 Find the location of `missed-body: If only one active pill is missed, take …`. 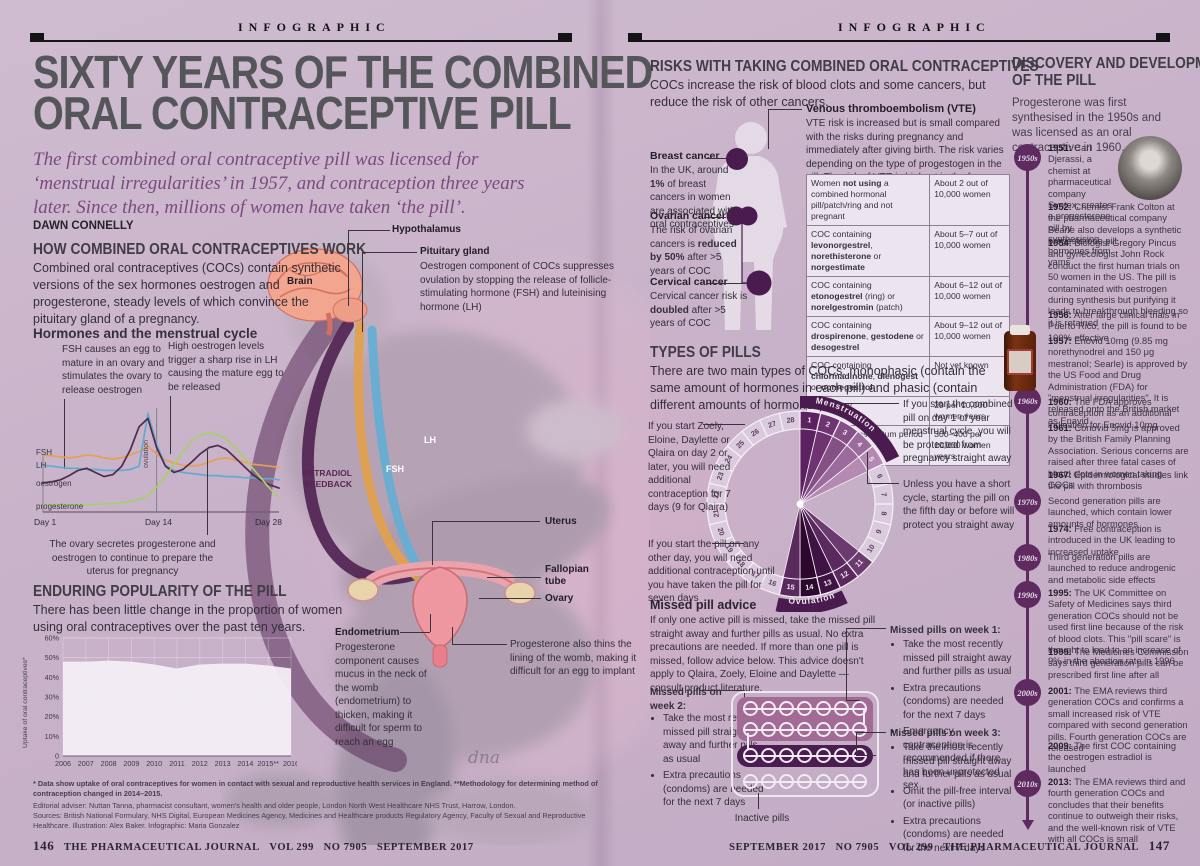

missed-body: If only one active pill is missed, take … is located at coordinates (763, 654).